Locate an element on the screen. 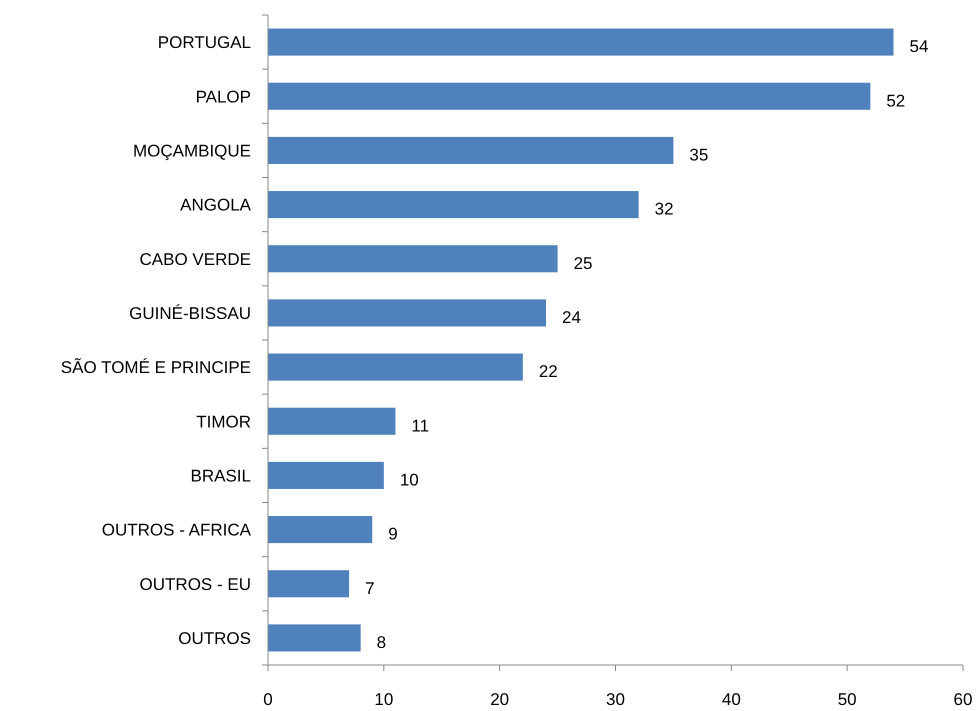  data-label: 25 is located at coordinates (583, 263).